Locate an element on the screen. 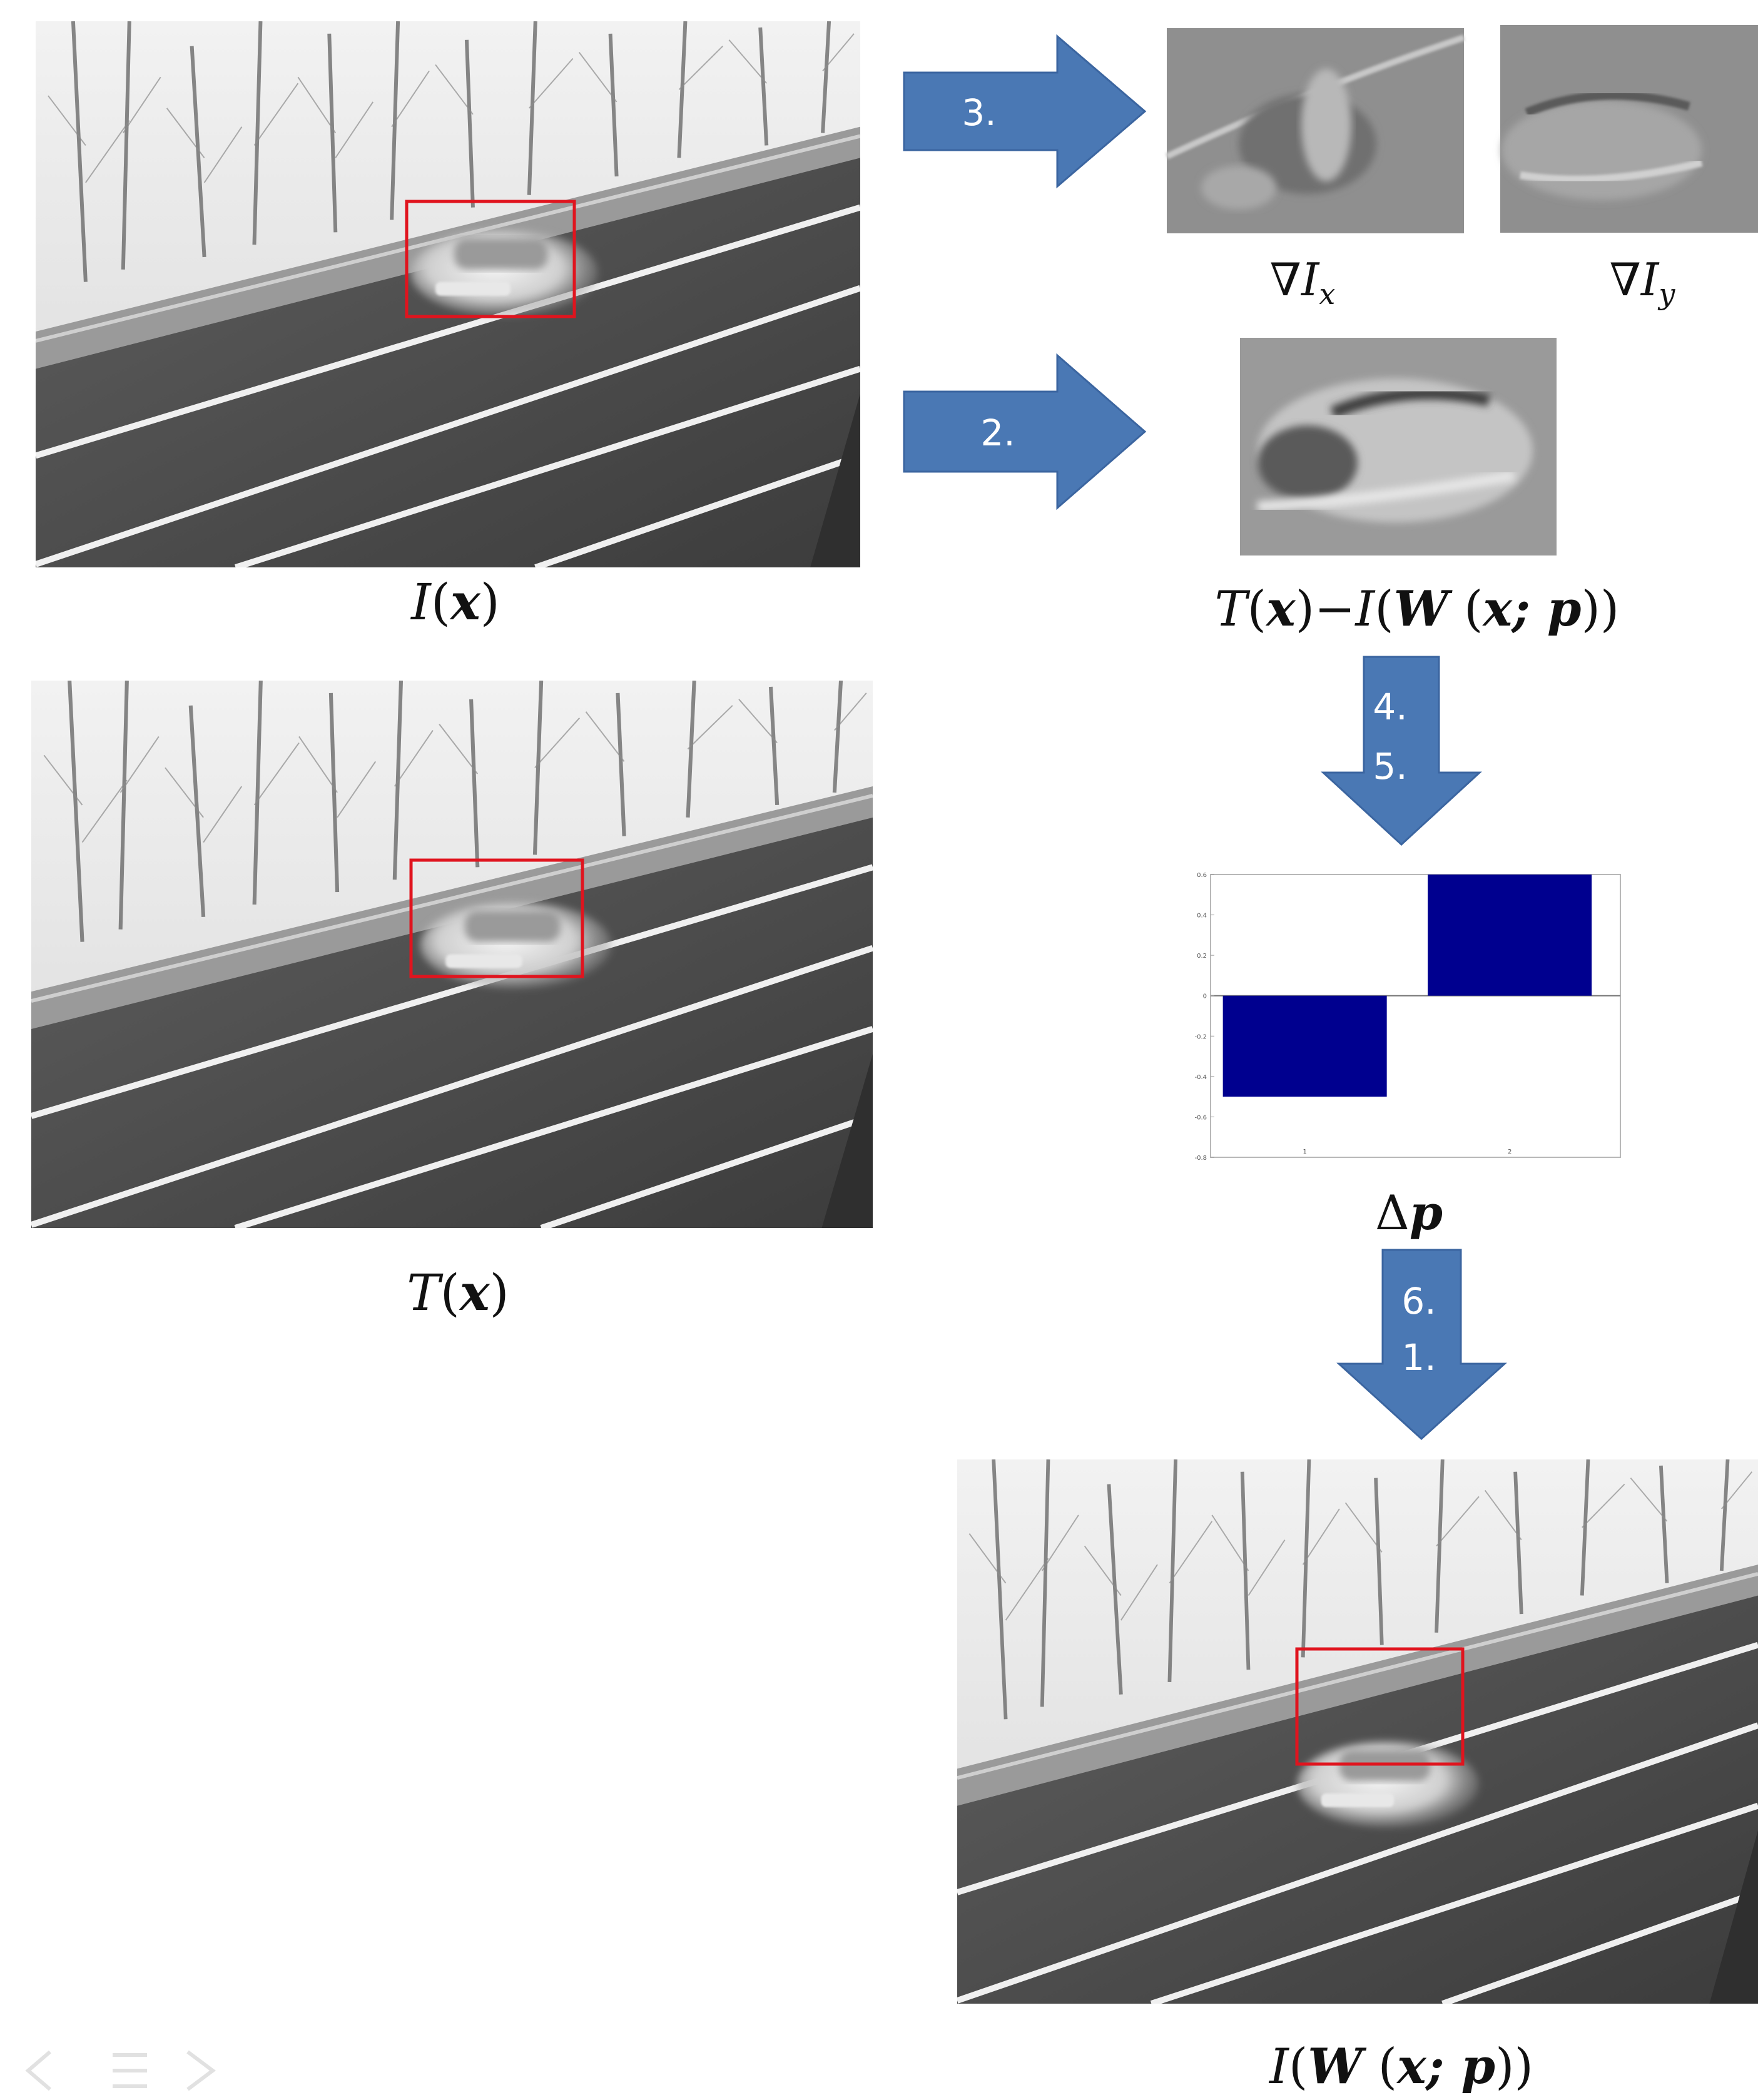 This screenshot has width=1758, height=2100. gradient-y-label: ∇Iy is located at coordinates (1643, 282).